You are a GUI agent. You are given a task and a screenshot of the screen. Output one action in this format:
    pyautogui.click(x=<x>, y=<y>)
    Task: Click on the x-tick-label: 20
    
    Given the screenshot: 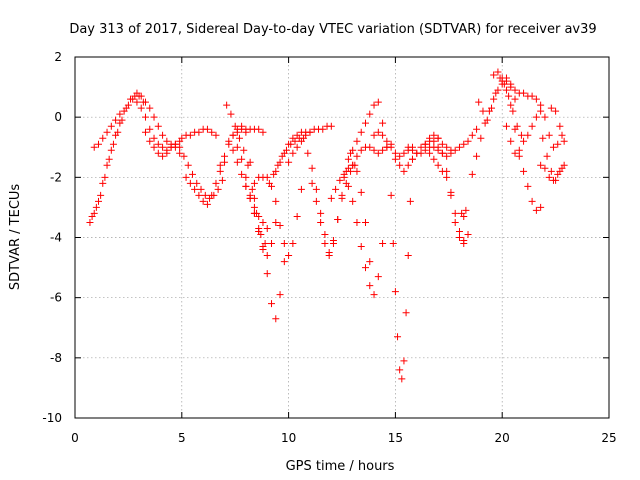 What is the action you would take?
    pyautogui.click(x=502, y=438)
    